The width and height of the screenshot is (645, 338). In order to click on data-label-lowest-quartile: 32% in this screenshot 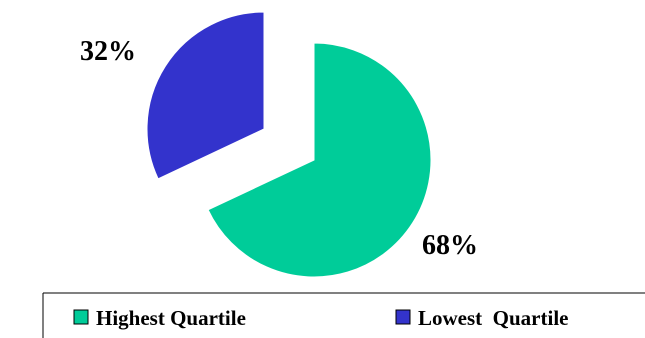, I will do `click(108, 51)`.